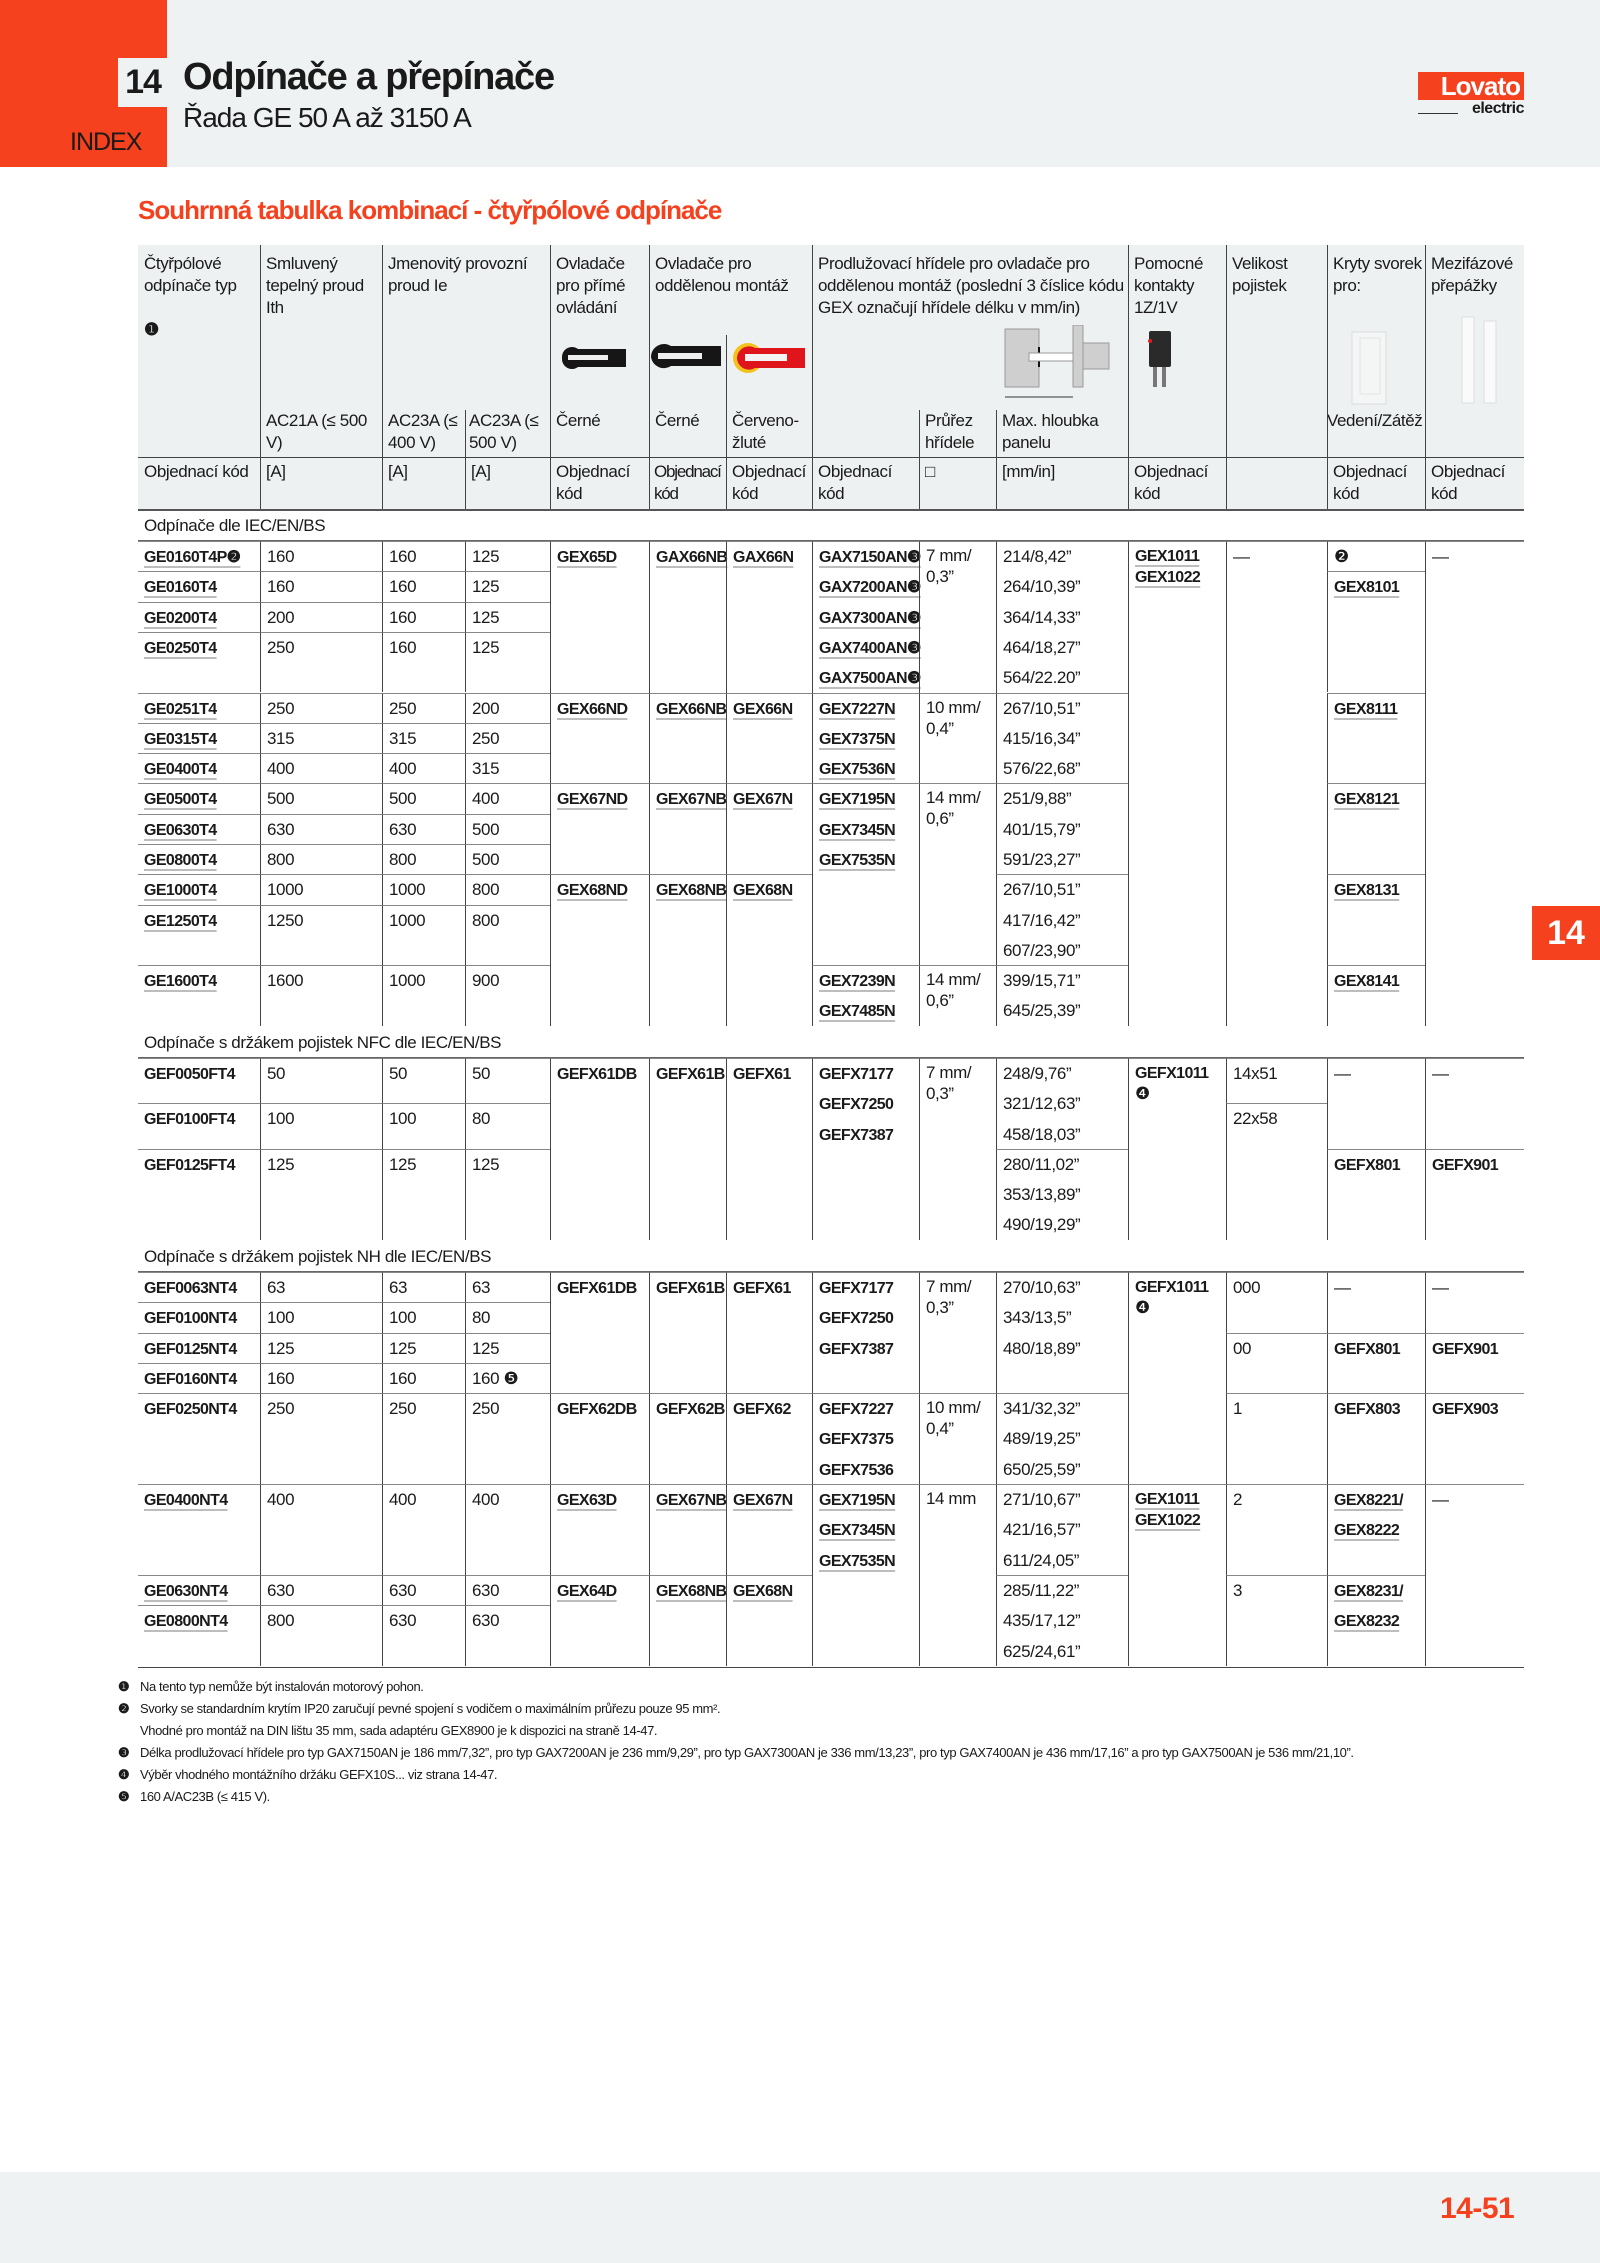 This screenshot has height=2263, width=1600. Describe the element at coordinates (1367, 982) in the screenshot. I see `covers-value: GEX8141` at that location.